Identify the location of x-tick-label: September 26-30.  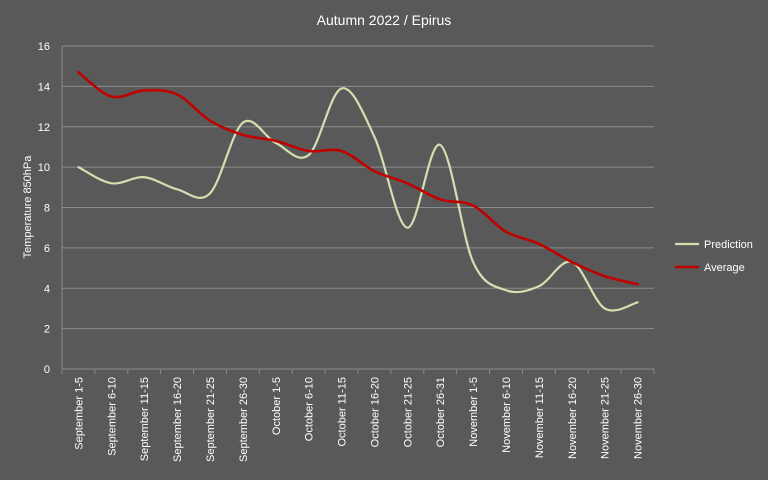
(244, 419).